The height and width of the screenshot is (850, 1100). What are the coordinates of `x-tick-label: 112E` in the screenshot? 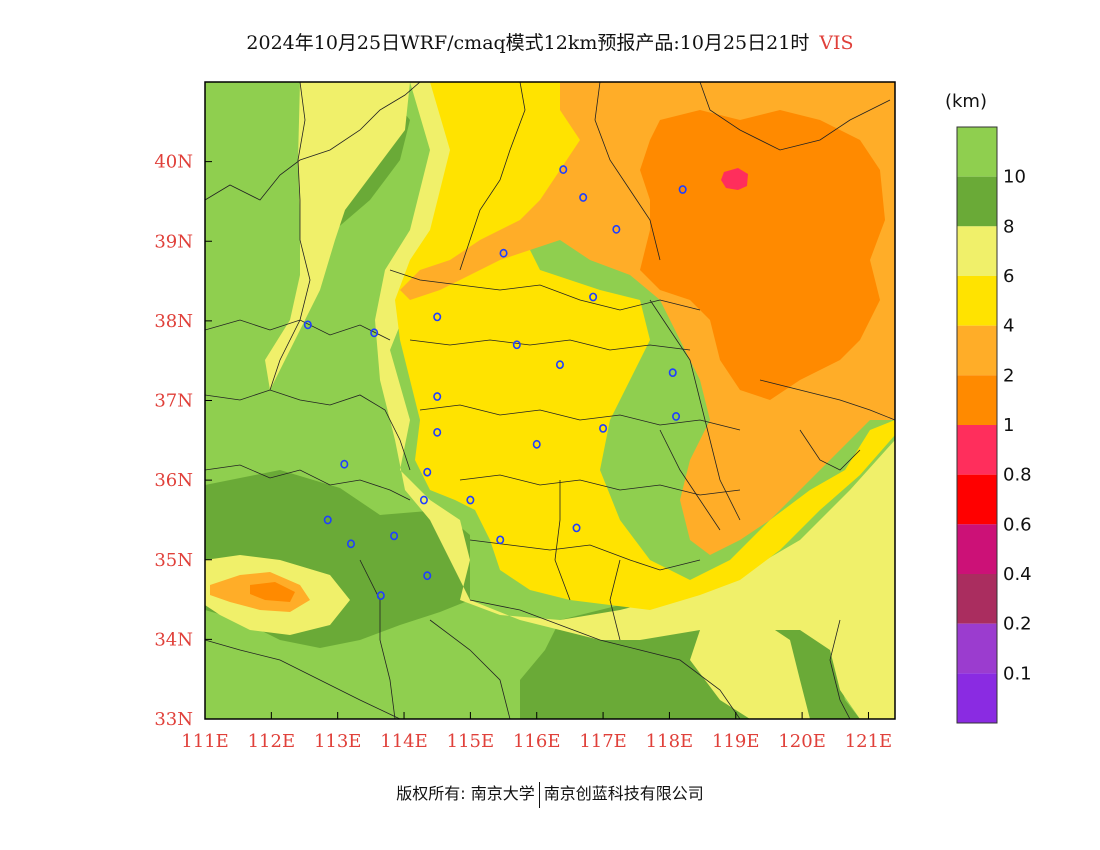 It's located at (272, 741).